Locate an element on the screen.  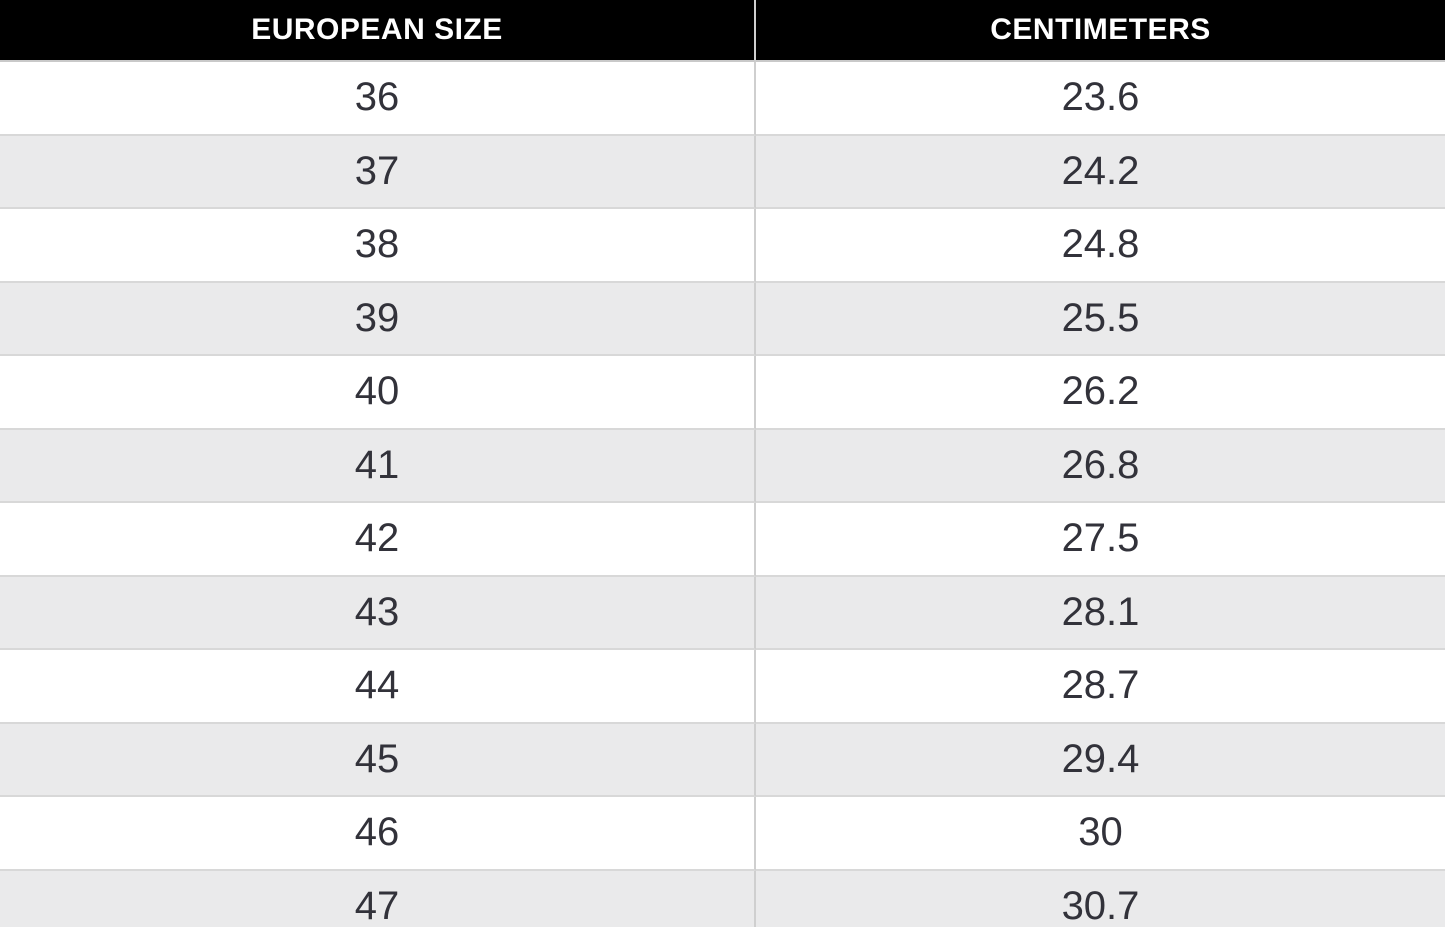
table-row: 44 28.7 is located at coordinates (722, 687).